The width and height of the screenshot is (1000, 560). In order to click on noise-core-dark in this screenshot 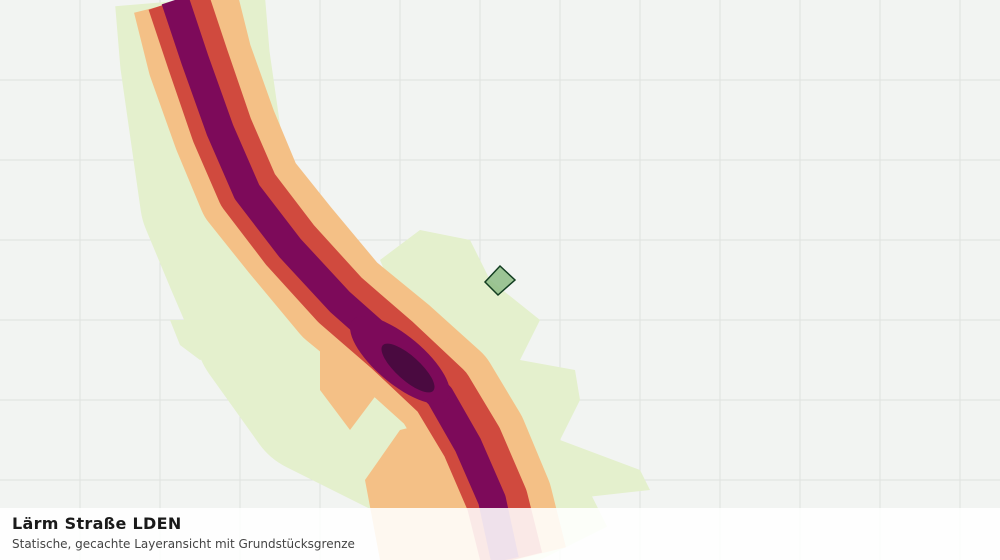, I will do `click(408, 368)`.